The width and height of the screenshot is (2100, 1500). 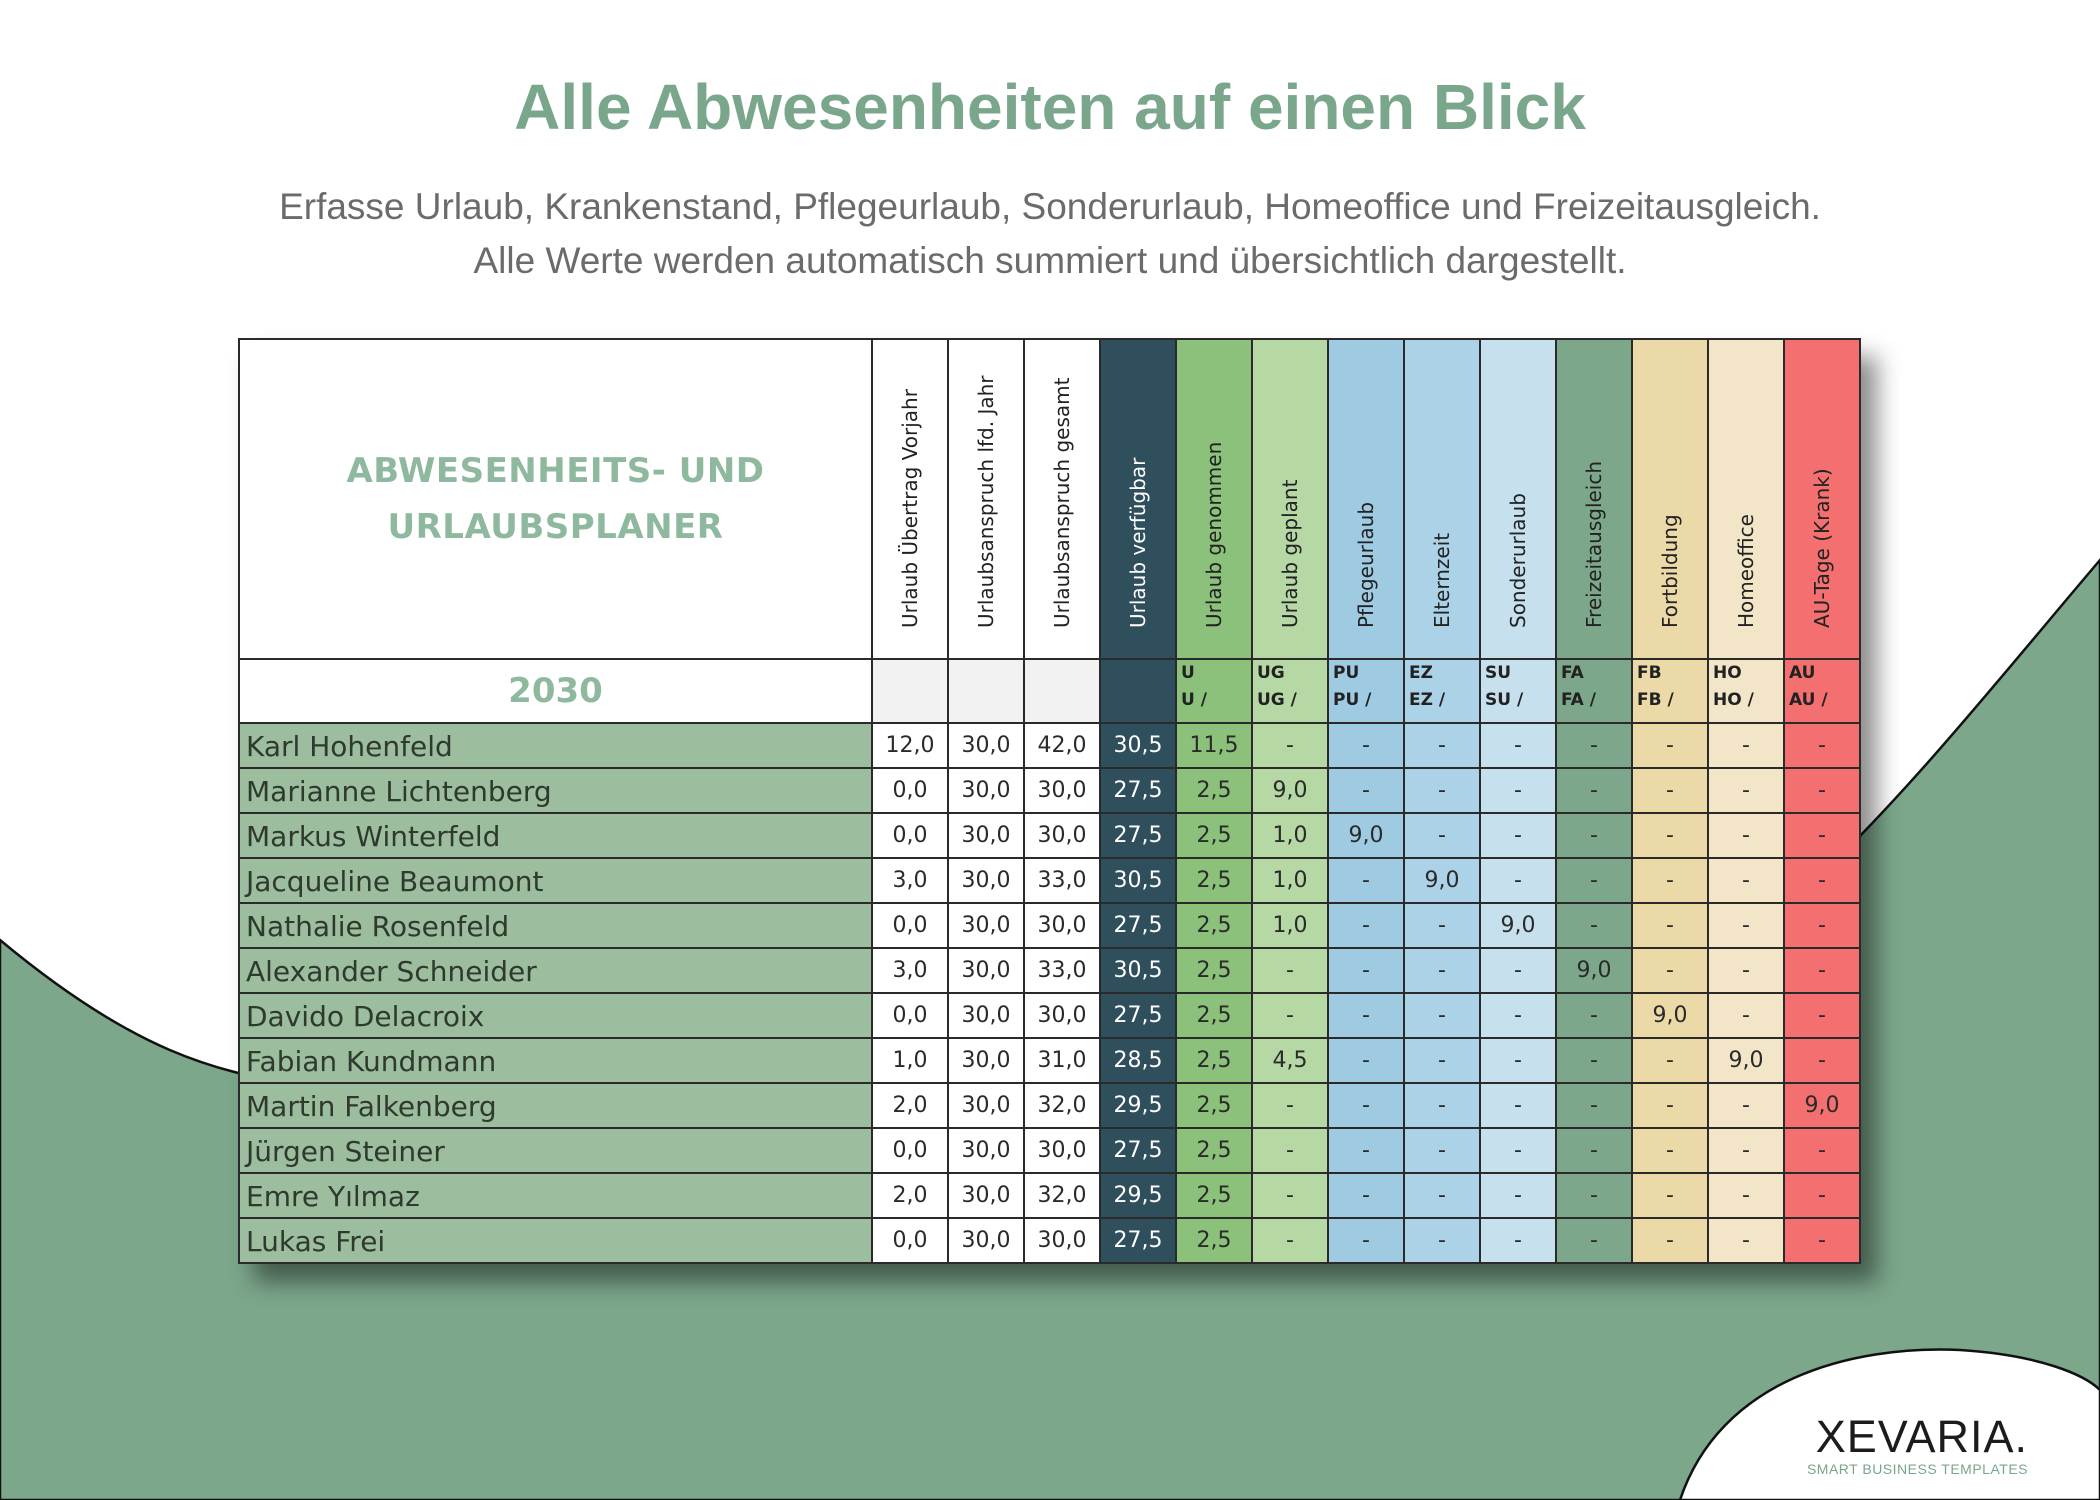 What do you see at coordinates (1062, 1060) in the screenshot?
I see `value-cell: 31,0` at bounding box center [1062, 1060].